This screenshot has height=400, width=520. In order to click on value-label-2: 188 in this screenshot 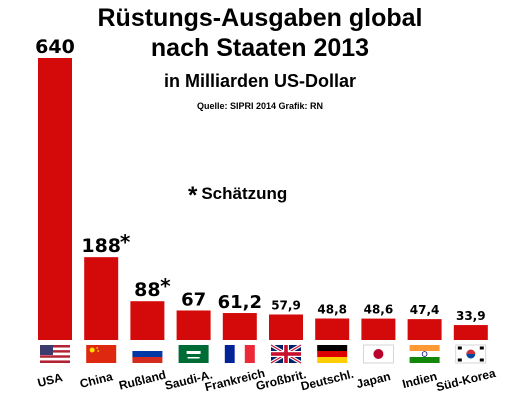, I will do `click(101, 246)`.